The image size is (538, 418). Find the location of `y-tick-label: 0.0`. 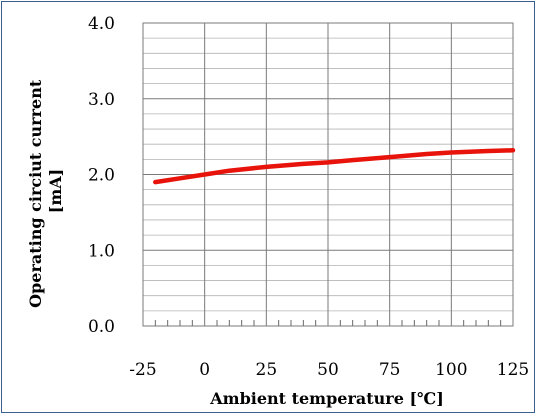

y-tick-label: 0.0 is located at coordinates (101, 327).